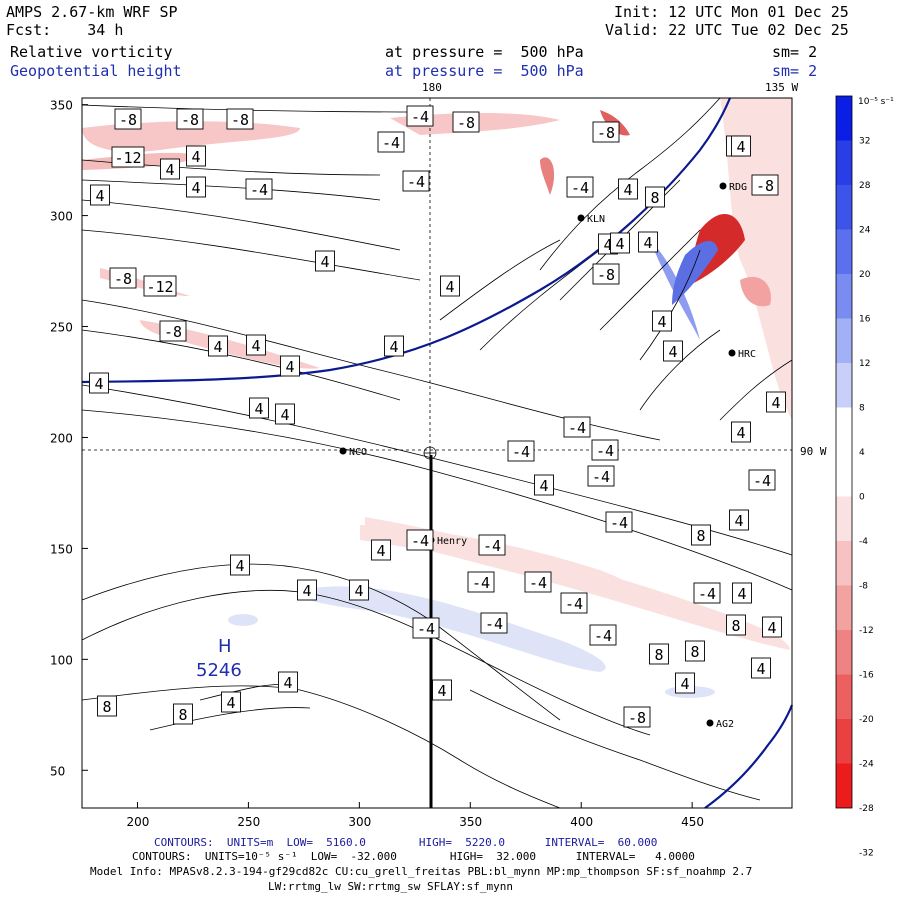 This screenshot has width=900, height=900. What do you see at coordinates (581, 822) in the screenshot?
I see `x-tick-label: 400` at bounding box center [581, 822].